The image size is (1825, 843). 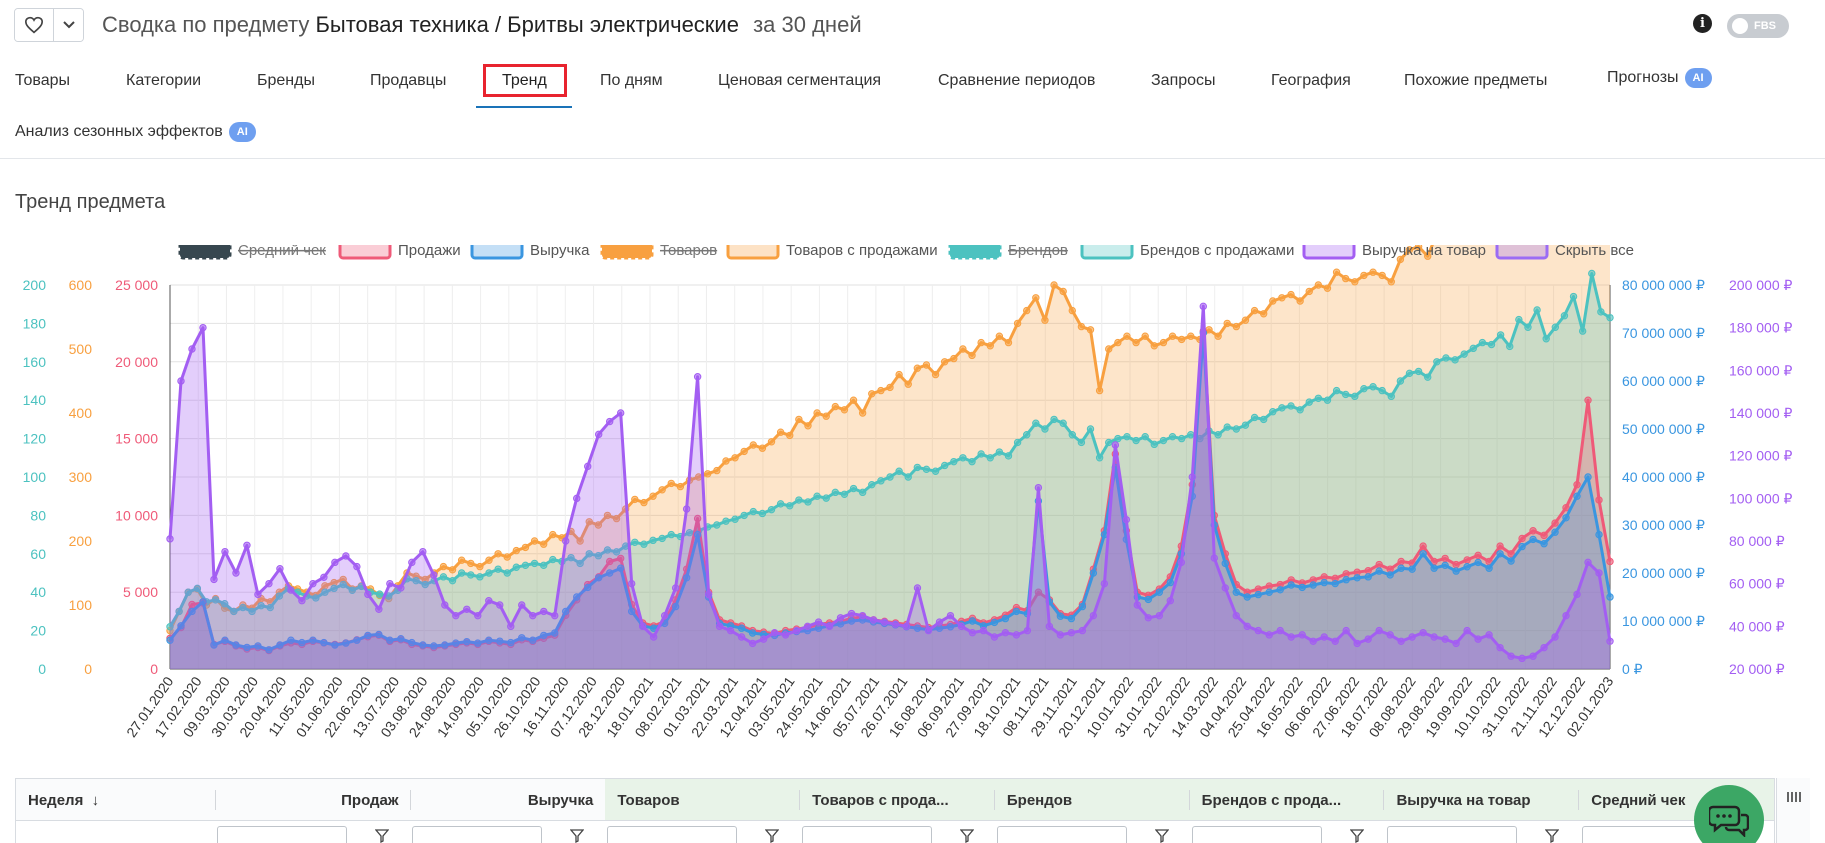 I want to click on column-goods: Товаров, so click(x=703, y=800).